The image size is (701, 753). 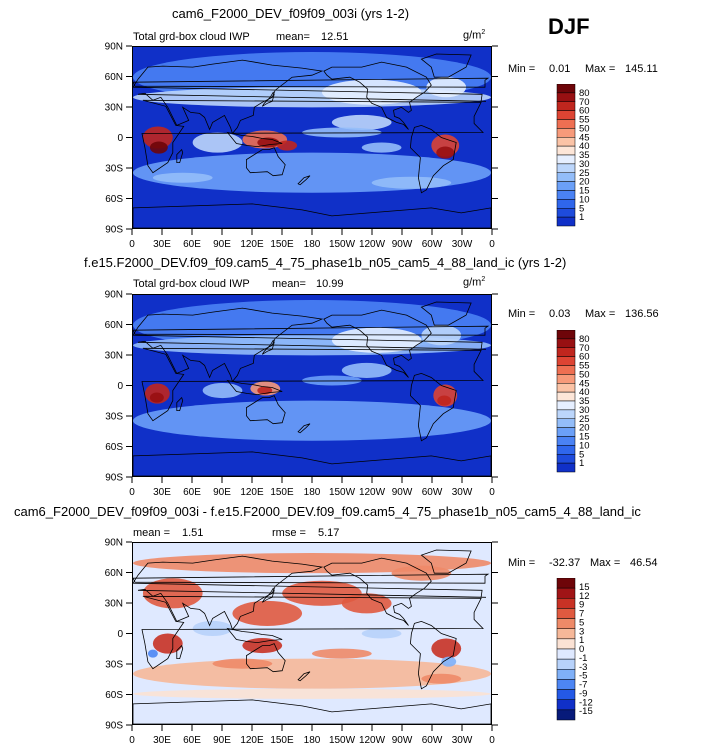 I want to click on x-tick-label: 0, so click(x=492, y=244).